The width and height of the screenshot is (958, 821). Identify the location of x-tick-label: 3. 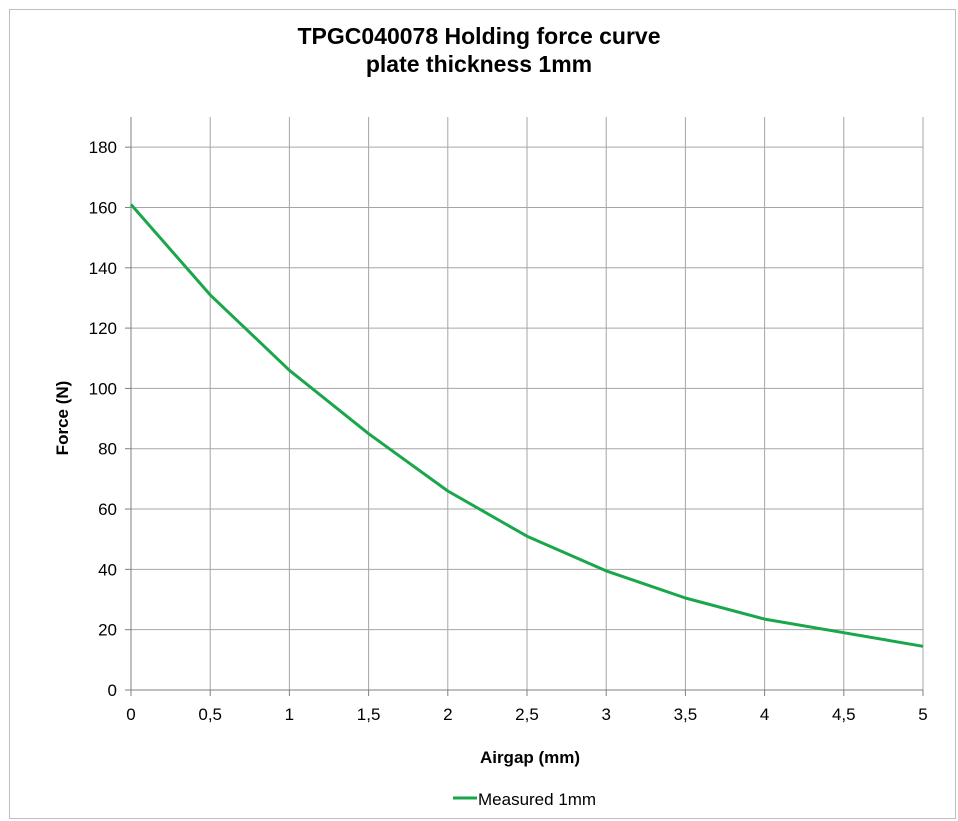
(605, 714).